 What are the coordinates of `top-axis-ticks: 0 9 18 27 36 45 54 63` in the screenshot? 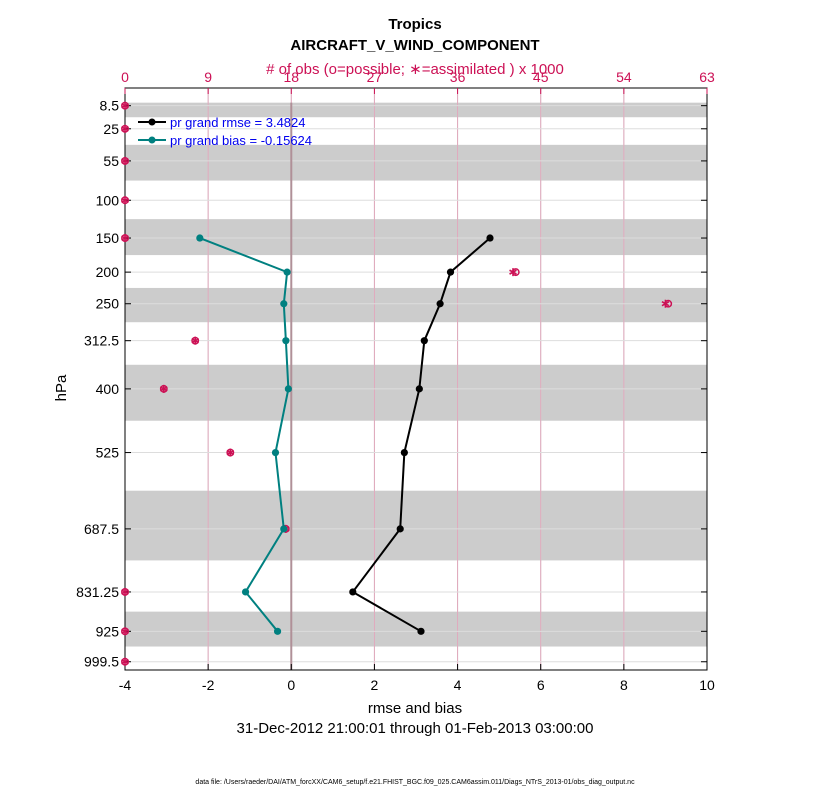 It's located at (418, 81).